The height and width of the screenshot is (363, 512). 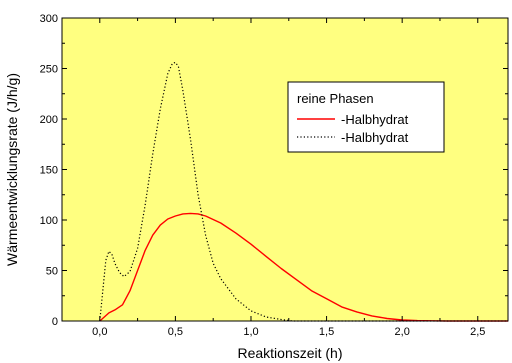 What do you see at coordinates (49, 19) in the screenshot?
I see `y-tick-label: 300` at bounding box center [49, 19].